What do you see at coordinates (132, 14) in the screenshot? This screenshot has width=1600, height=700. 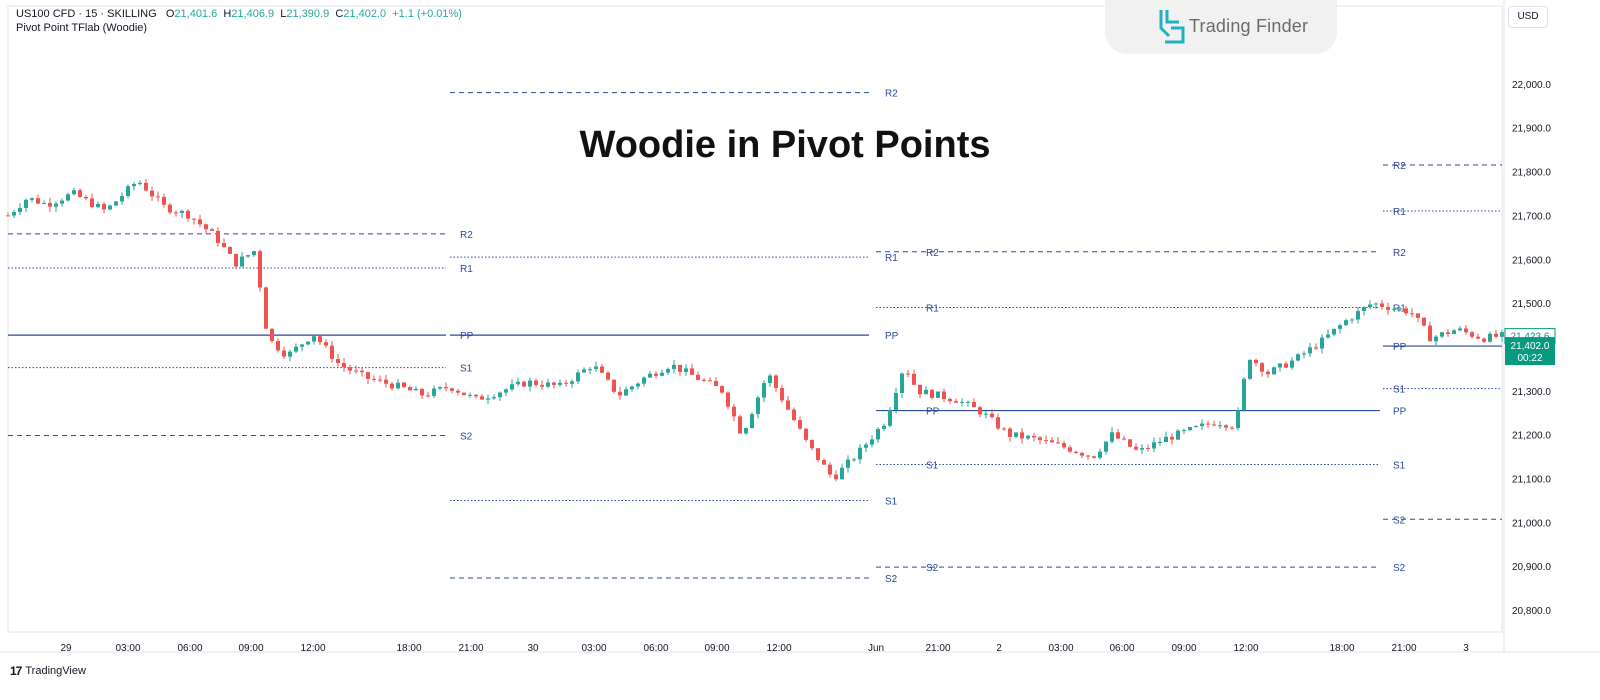 I see `exchange: SKILLING` at bounding box center [132, 14].